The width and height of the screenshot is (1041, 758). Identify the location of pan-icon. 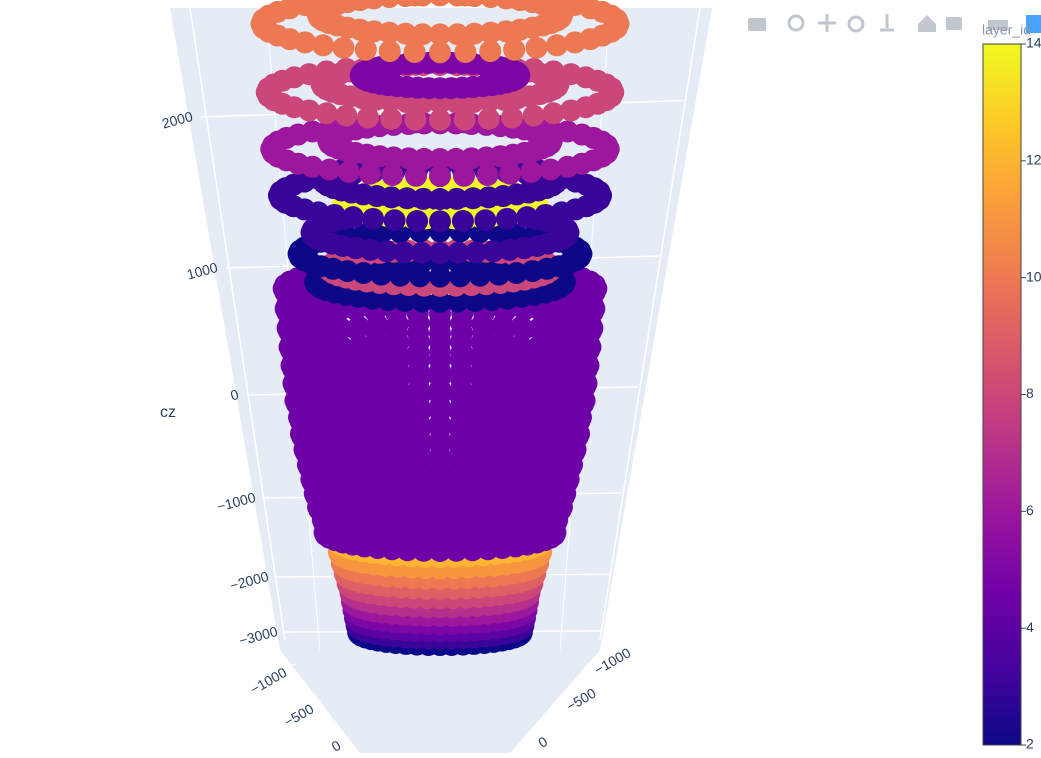
(827, 23).